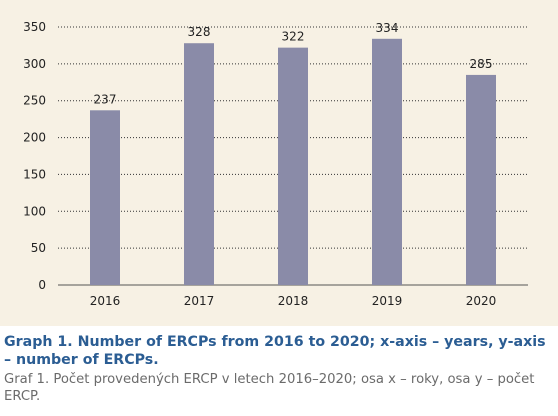 The height and width of the screenshot is (416, 558). I want to click on y-tick-label: 0, so click(42, 285).